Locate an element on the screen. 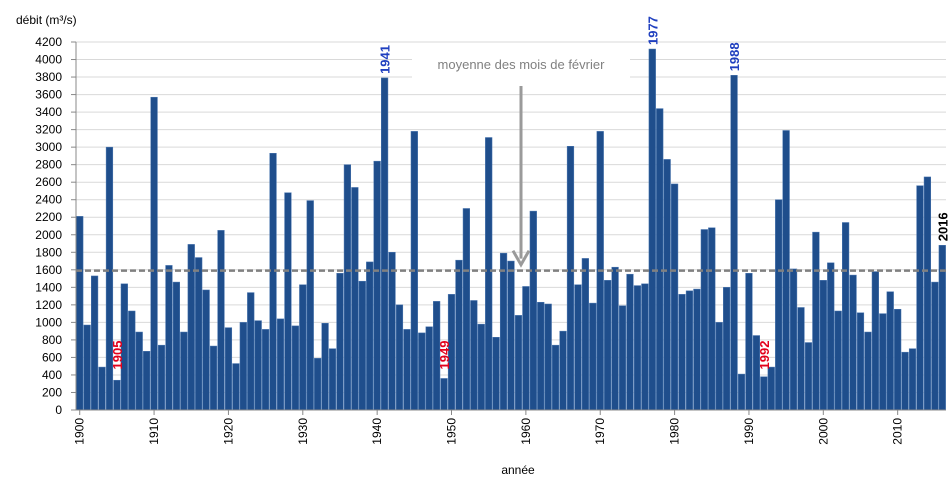 The height and width of the screenshot is (483, 948). x-tick-label: 1920 is located at coordinates (228, 431).